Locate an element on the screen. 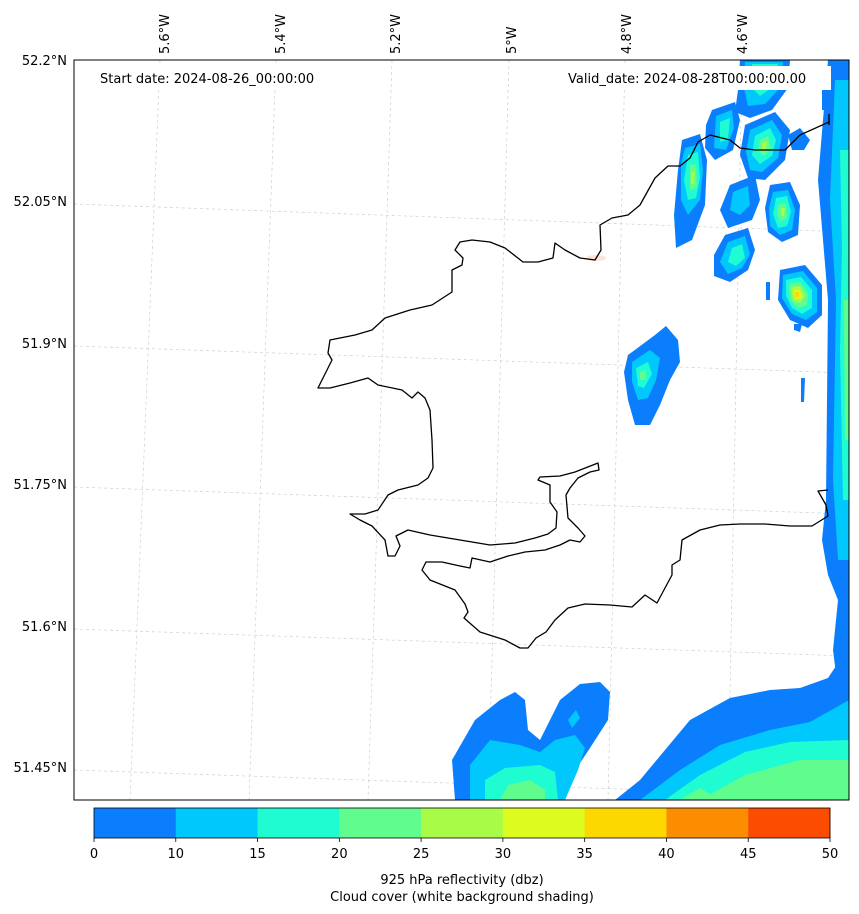  lat-label-52-05n: 52.05°N is located at coordinates (40, 202).